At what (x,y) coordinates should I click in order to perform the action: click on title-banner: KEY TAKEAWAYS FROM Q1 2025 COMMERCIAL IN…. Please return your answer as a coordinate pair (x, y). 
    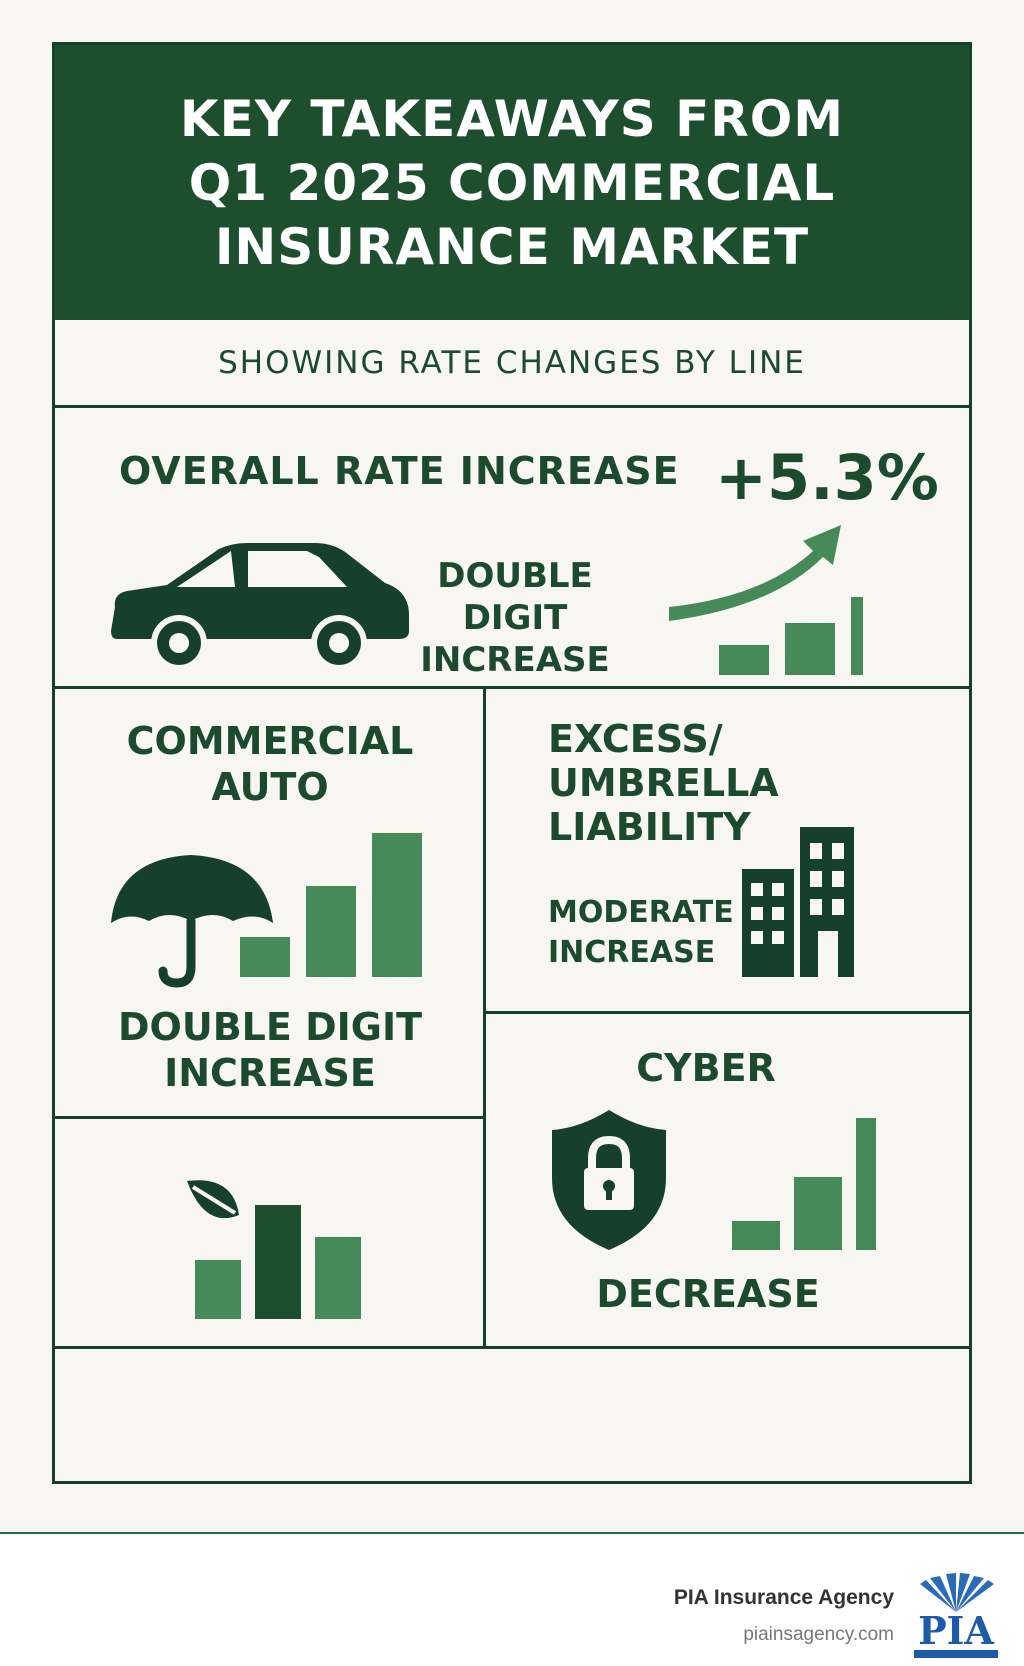
    Looking at the image, I should click on (512, 182).